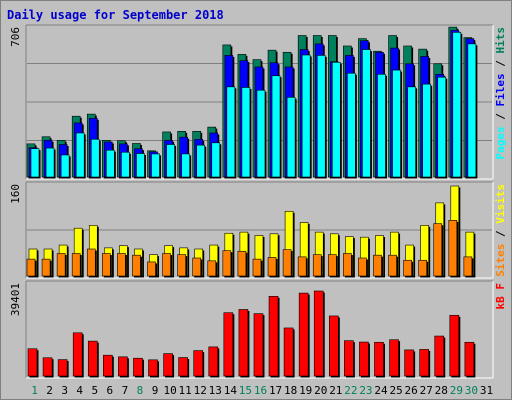 The width and height of the screenshot is (512, 400). I want to click on x-tick-label: 19, so click(305, 390).